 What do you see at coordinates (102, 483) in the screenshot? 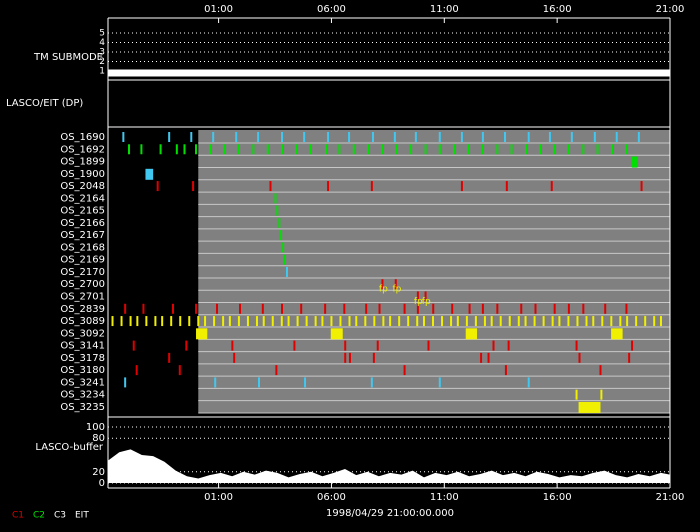
I see `y-tick-label: 0` at bounding box center [102, 483].